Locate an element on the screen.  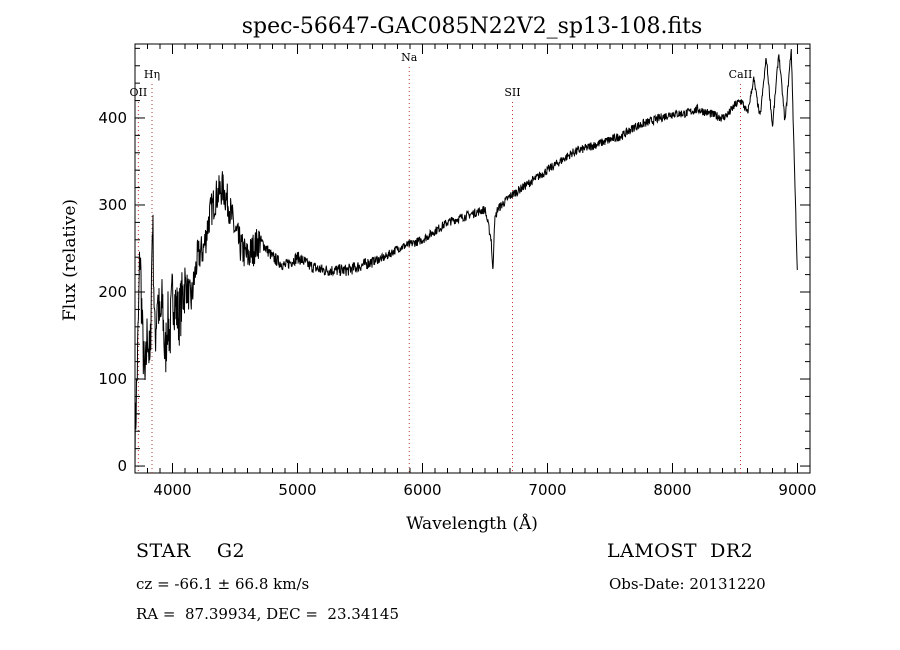
coordinates-readout: RA = 87.39934, DEC = 23.34145 is located at coordinates (268, 614).